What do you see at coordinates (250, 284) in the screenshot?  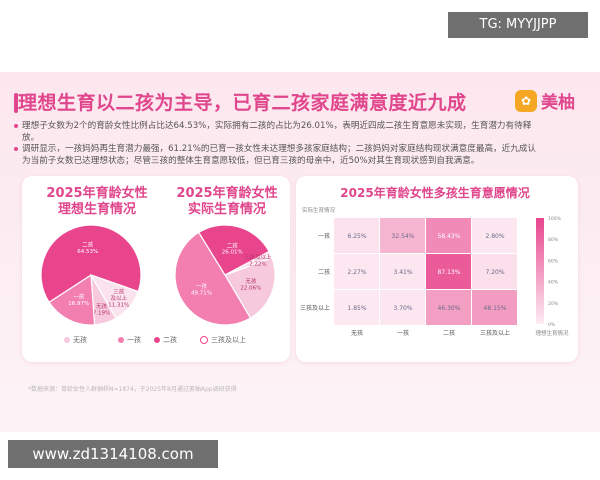 I see `pie-slice-label: 无孩 22.06%` at bounding box center [250, 284].